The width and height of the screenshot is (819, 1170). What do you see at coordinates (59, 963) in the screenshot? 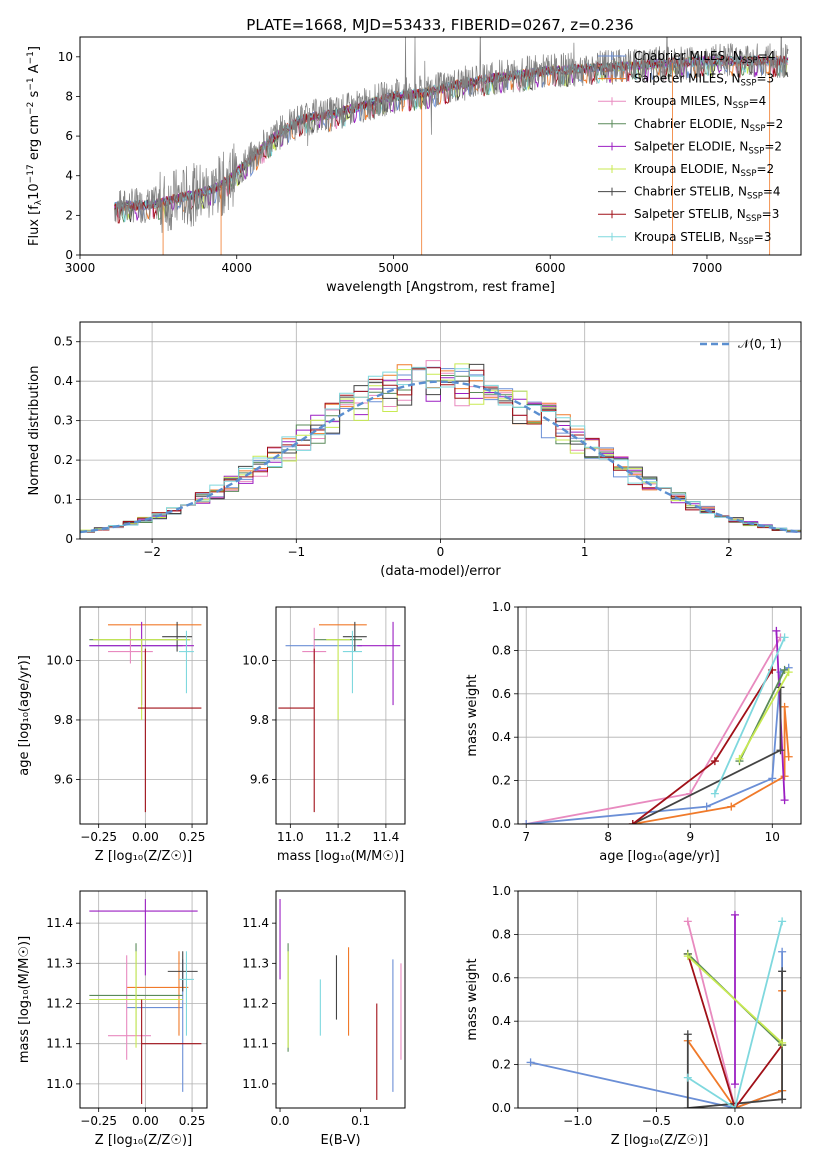
I see `y-tick-label: 11.3` at bounding box center [59, 963].